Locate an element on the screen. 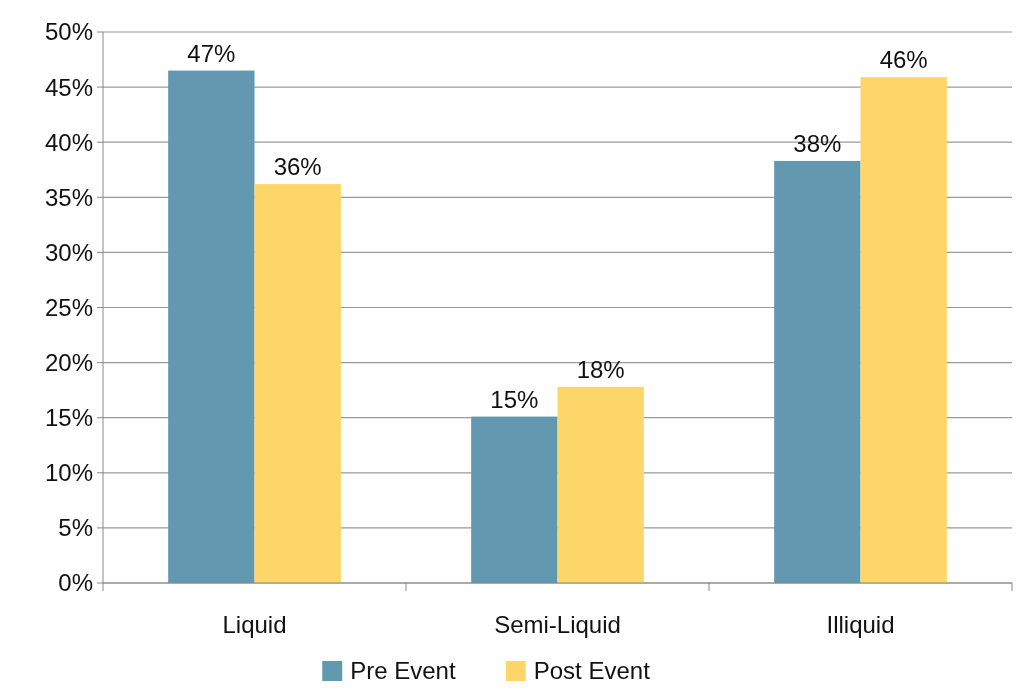  legend-label: Post Event is located at coordinates (592, 671).